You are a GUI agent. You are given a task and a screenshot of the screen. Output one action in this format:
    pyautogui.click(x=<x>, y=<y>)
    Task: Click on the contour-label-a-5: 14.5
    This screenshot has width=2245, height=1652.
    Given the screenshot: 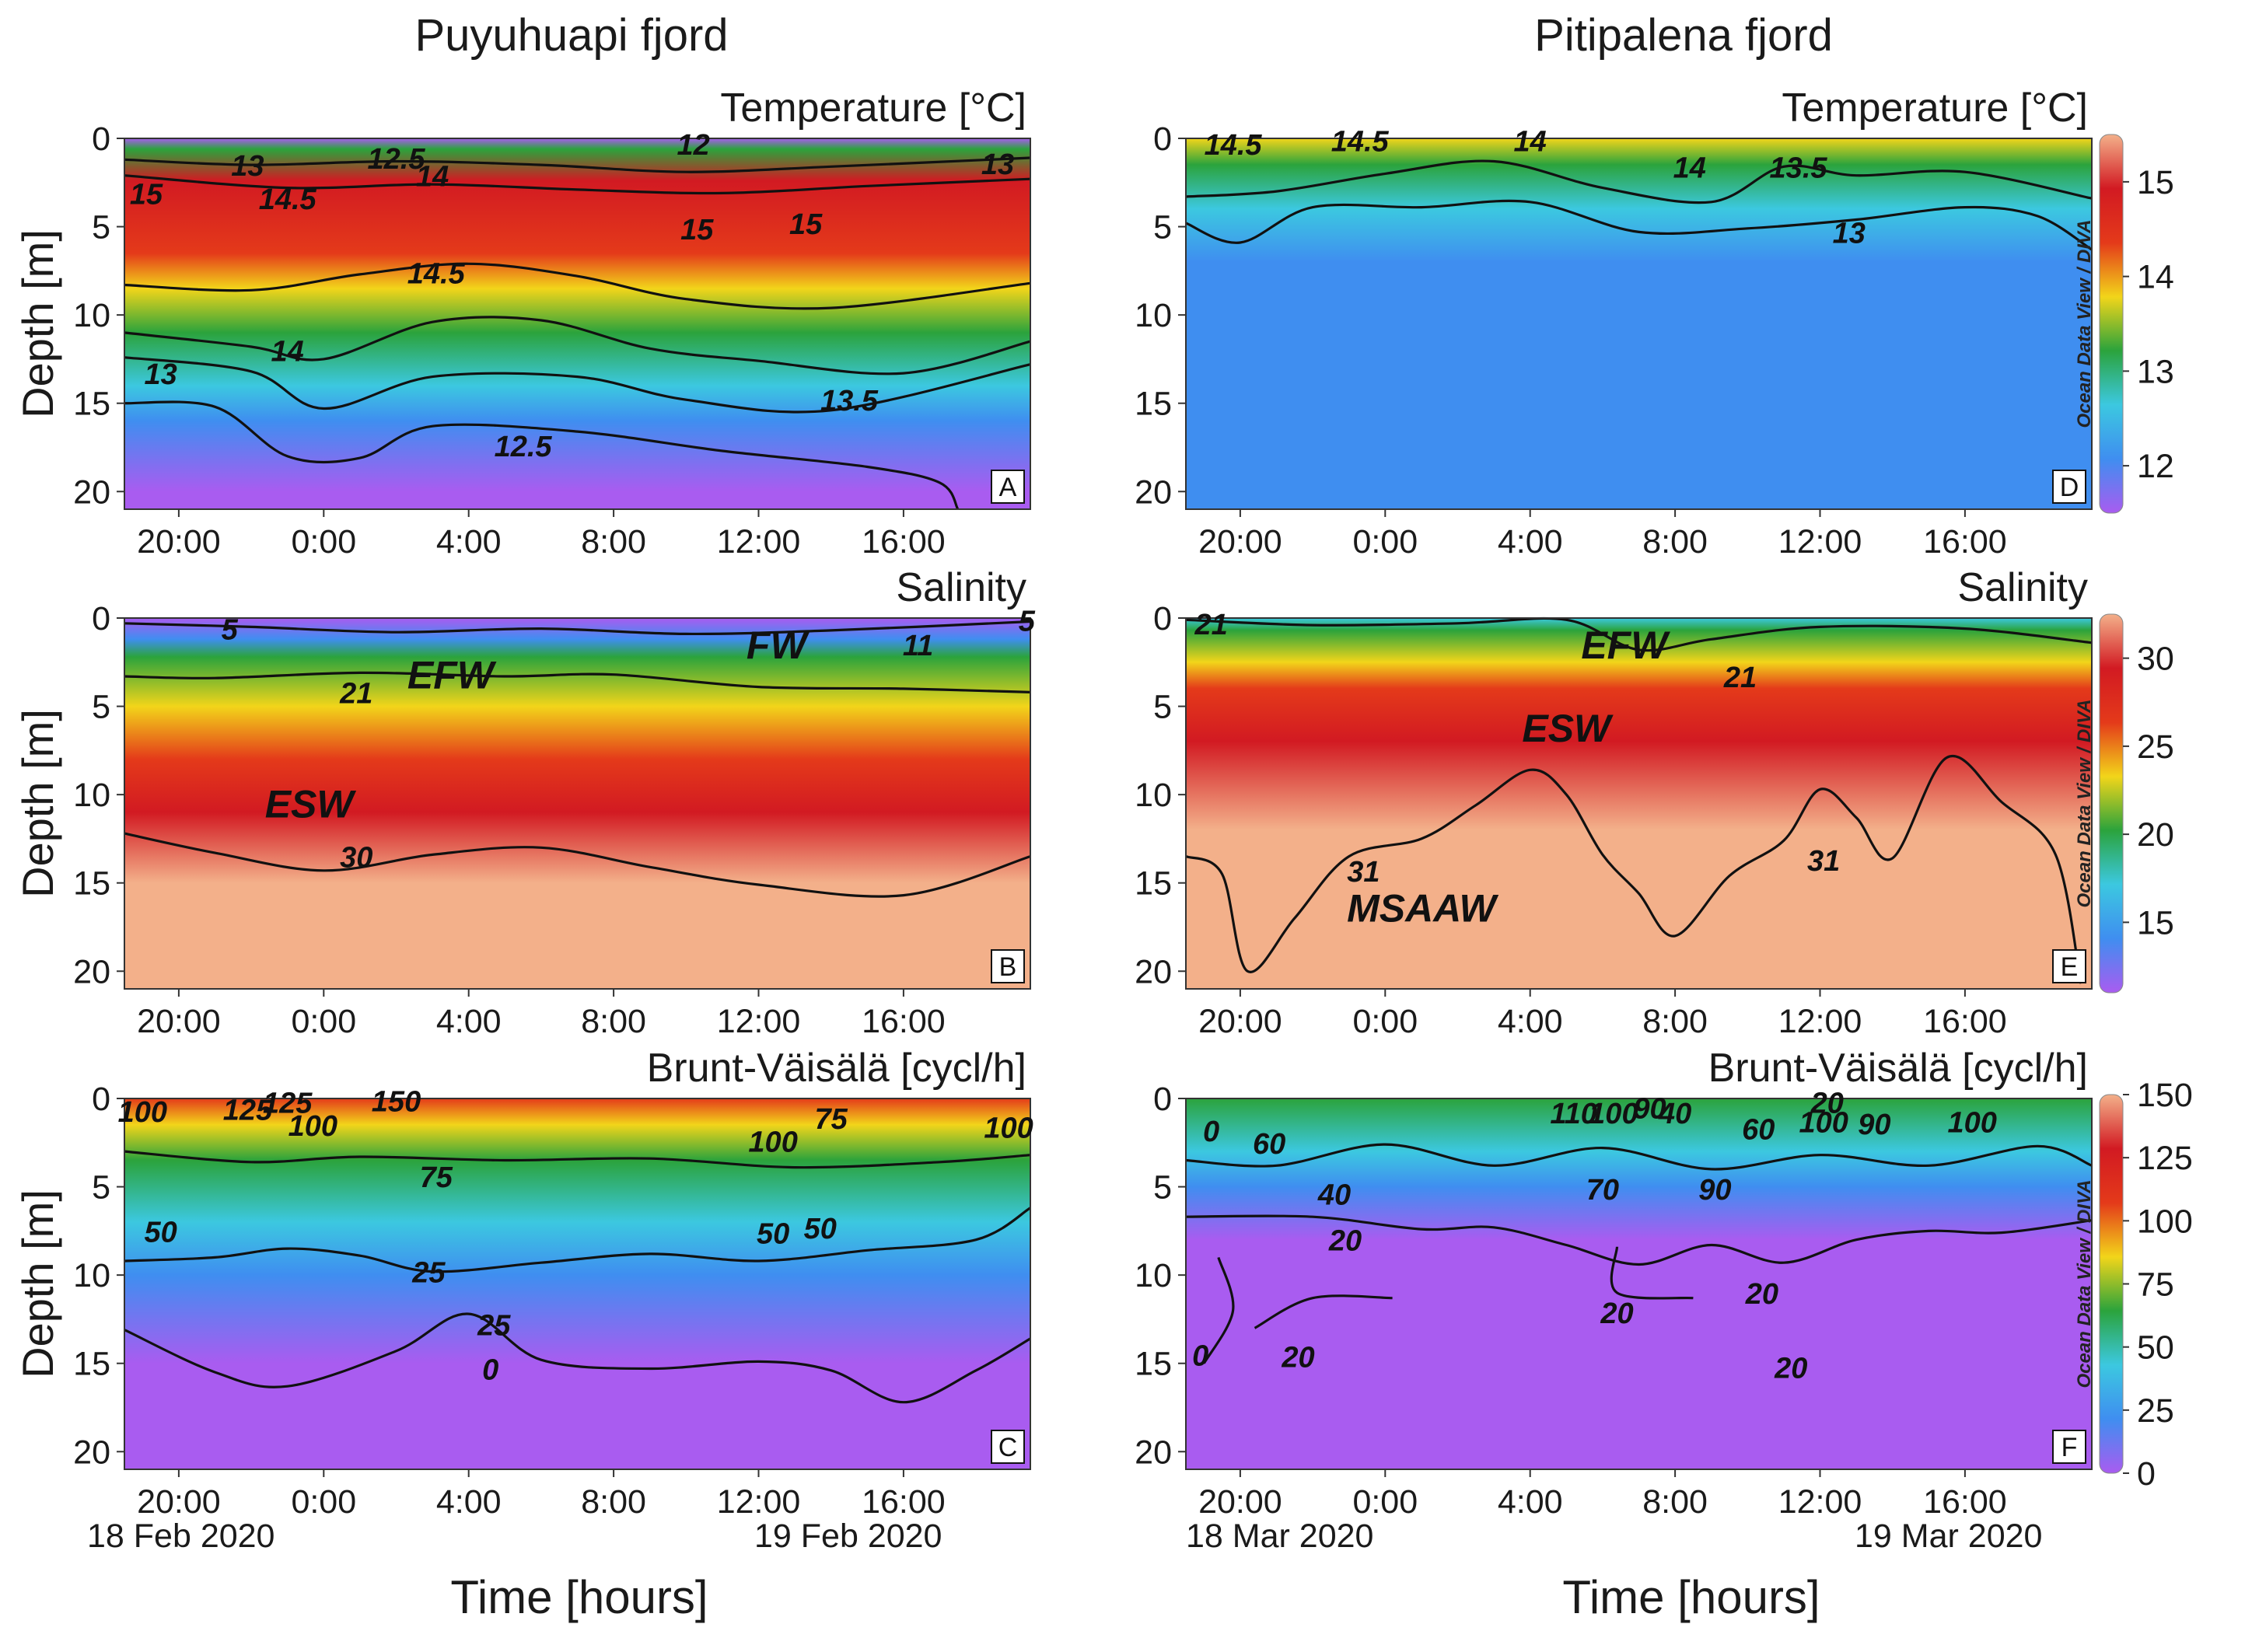 What is the action you would take?
    pyautogui.click(x=288, y=199)
    